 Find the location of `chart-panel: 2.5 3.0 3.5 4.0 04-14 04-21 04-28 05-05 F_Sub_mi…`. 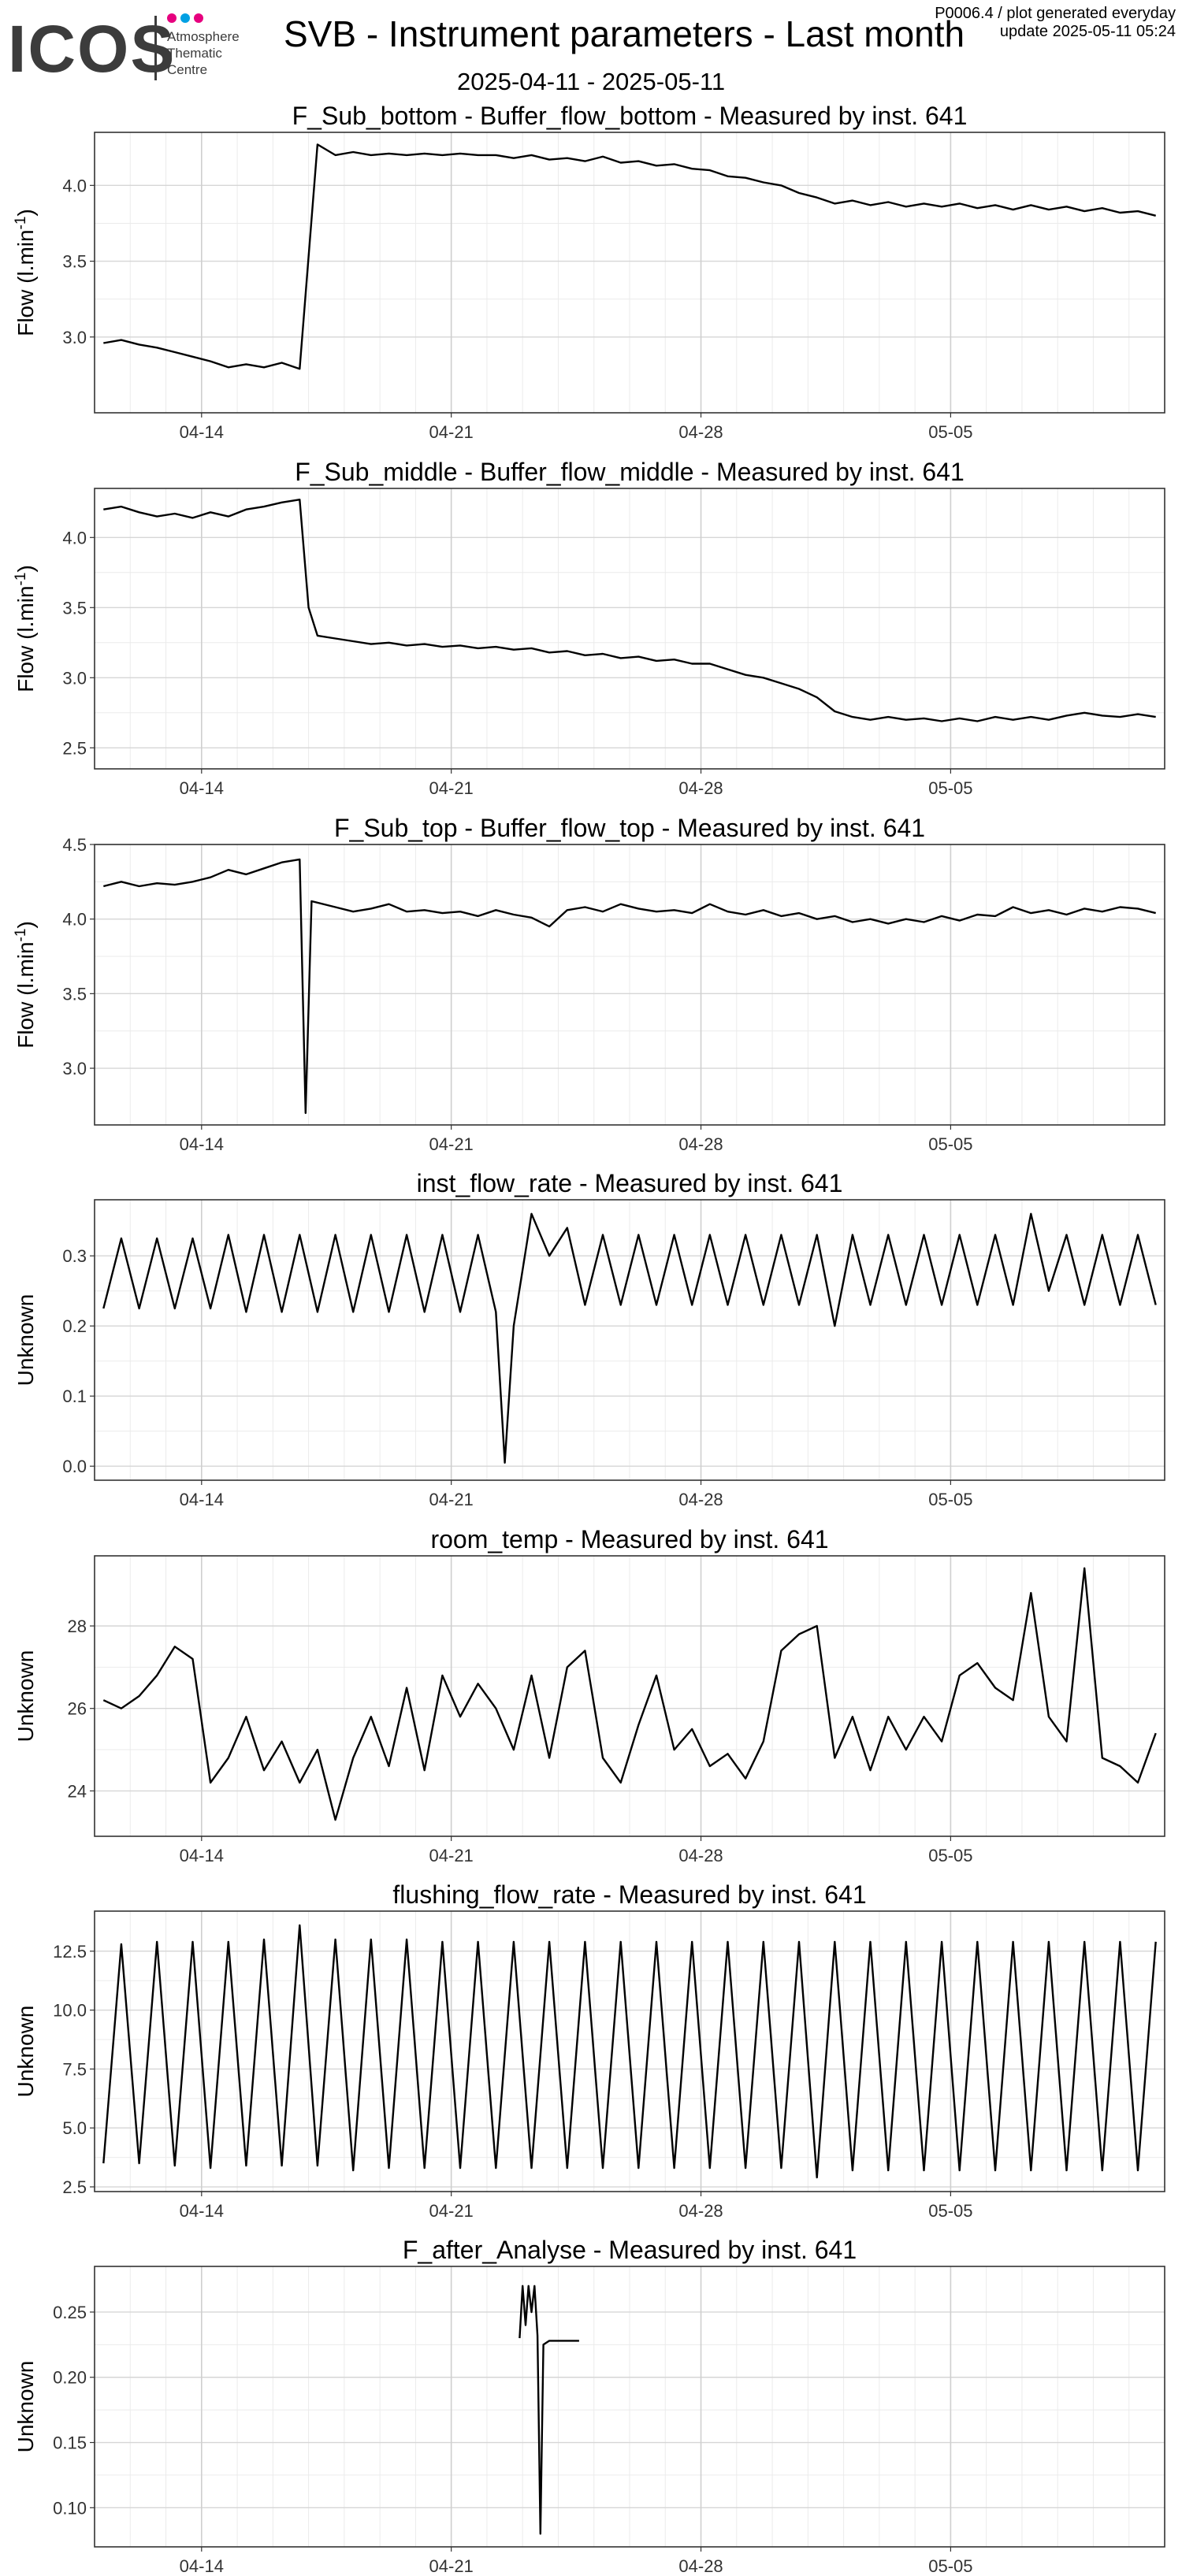

chart-panel: 2.5 3.0 3.5 4.0 04-14 04-21 04-28 05-05 F_Sub_mi… is located at coordinates (589, 628).